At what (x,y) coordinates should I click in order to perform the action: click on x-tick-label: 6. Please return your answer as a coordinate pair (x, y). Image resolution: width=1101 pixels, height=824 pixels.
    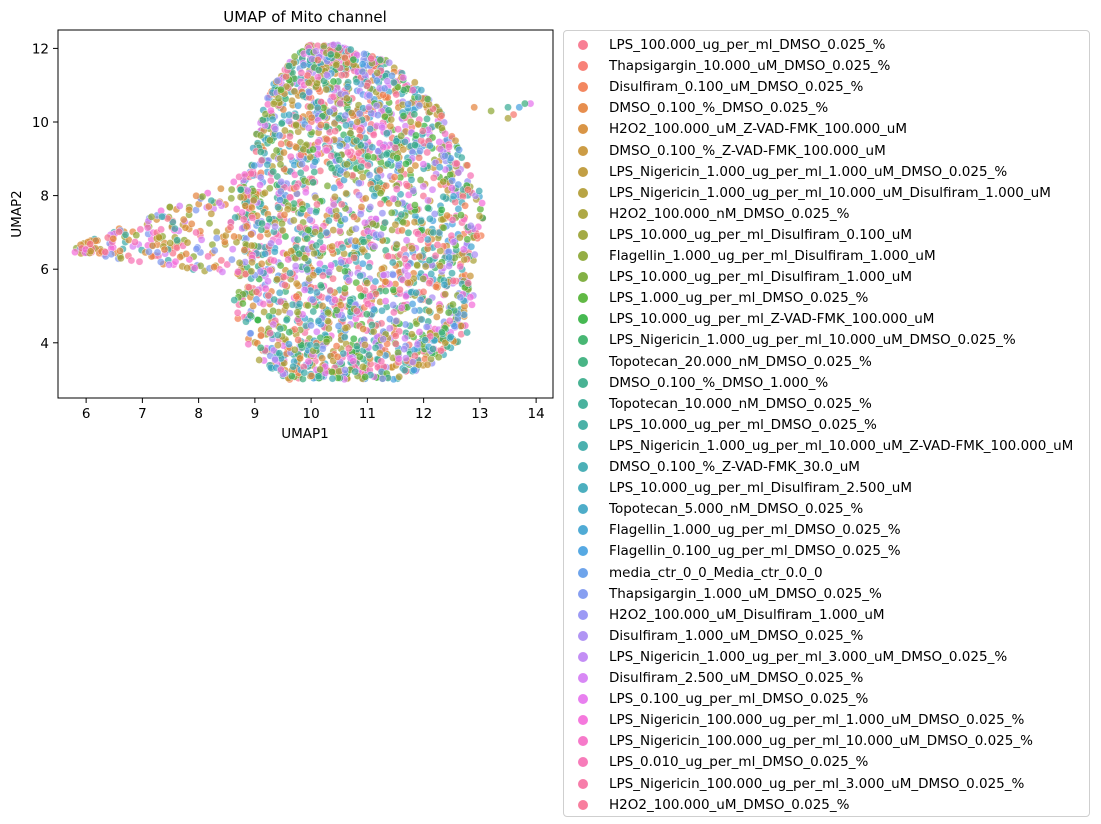
    Looking at the image, I should click on (86, 414).